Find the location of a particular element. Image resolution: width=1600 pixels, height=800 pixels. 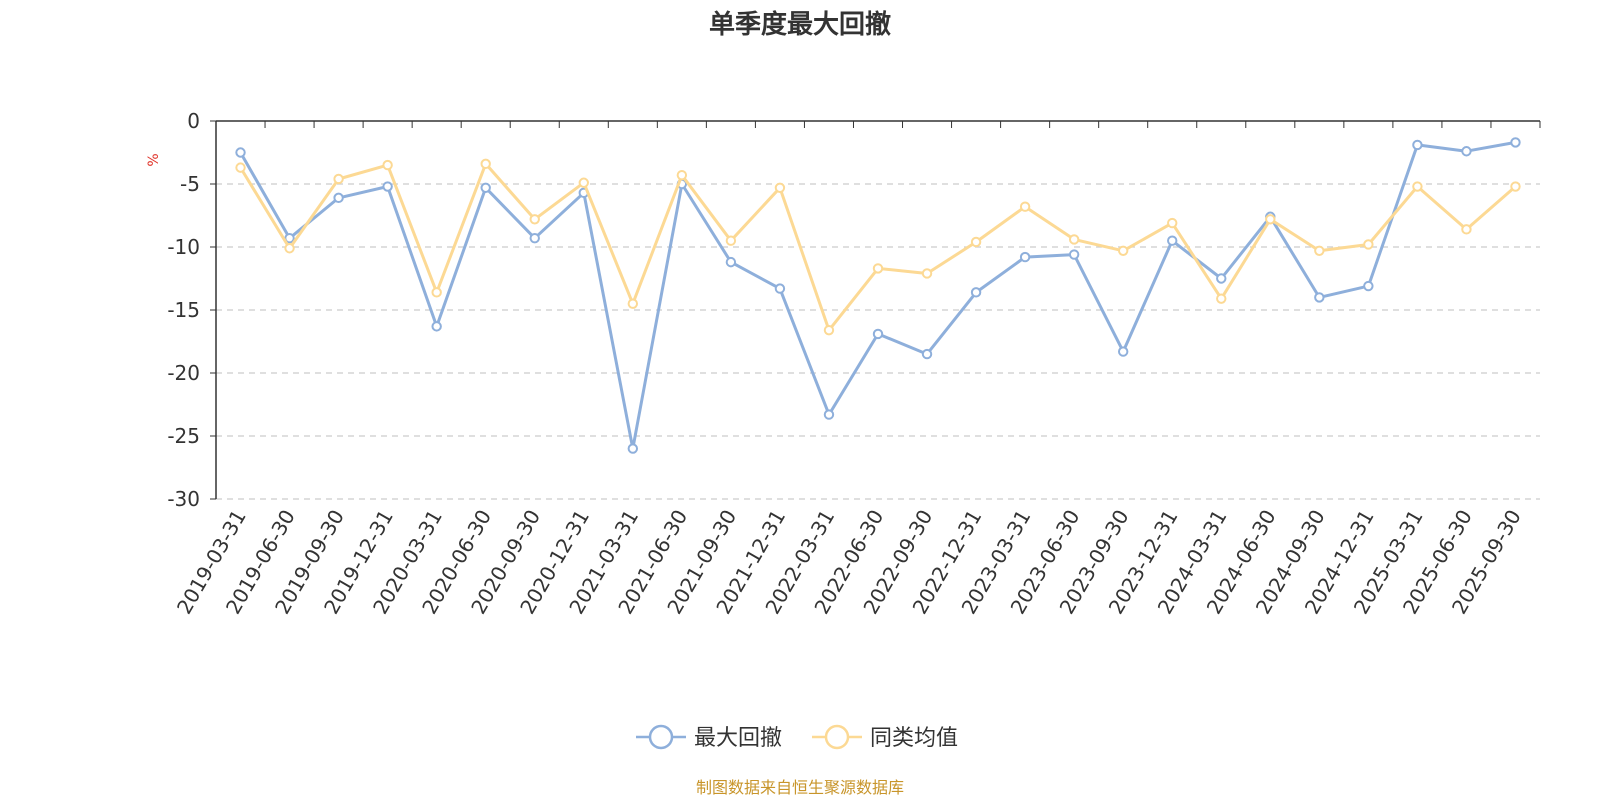

legend: 最大回撤 同类均值 is located at coordinates (797, 737).